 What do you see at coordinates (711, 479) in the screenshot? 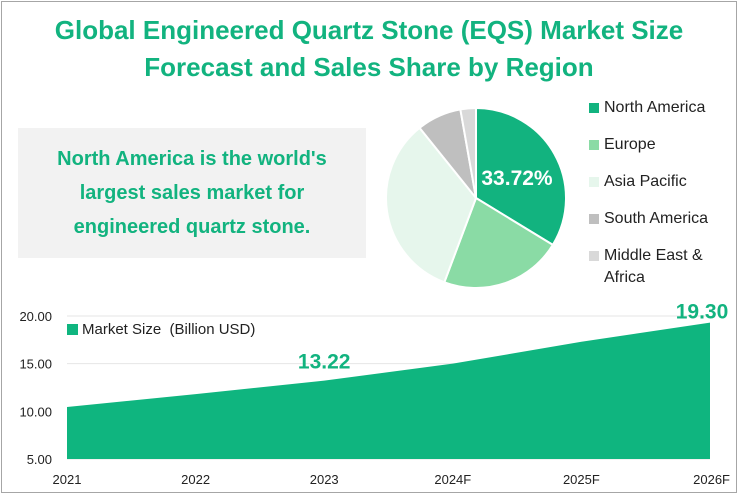
I see `x-tick-label: 2026F` at bounding box center [711, 479].